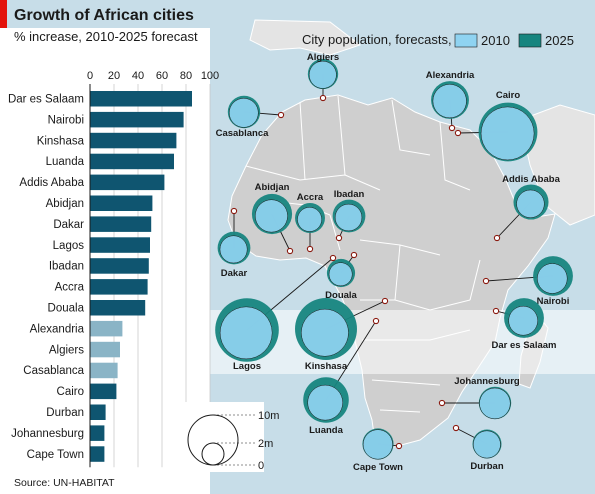 This screenshot has width=595, height=494. Describe the element at coordinates (65, 413) in the screenshot. I see `category-label: Durban` at that location.